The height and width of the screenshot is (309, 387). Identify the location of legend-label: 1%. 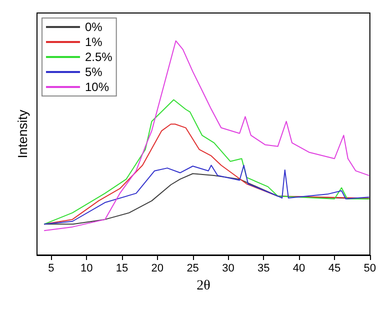
(94, 42).